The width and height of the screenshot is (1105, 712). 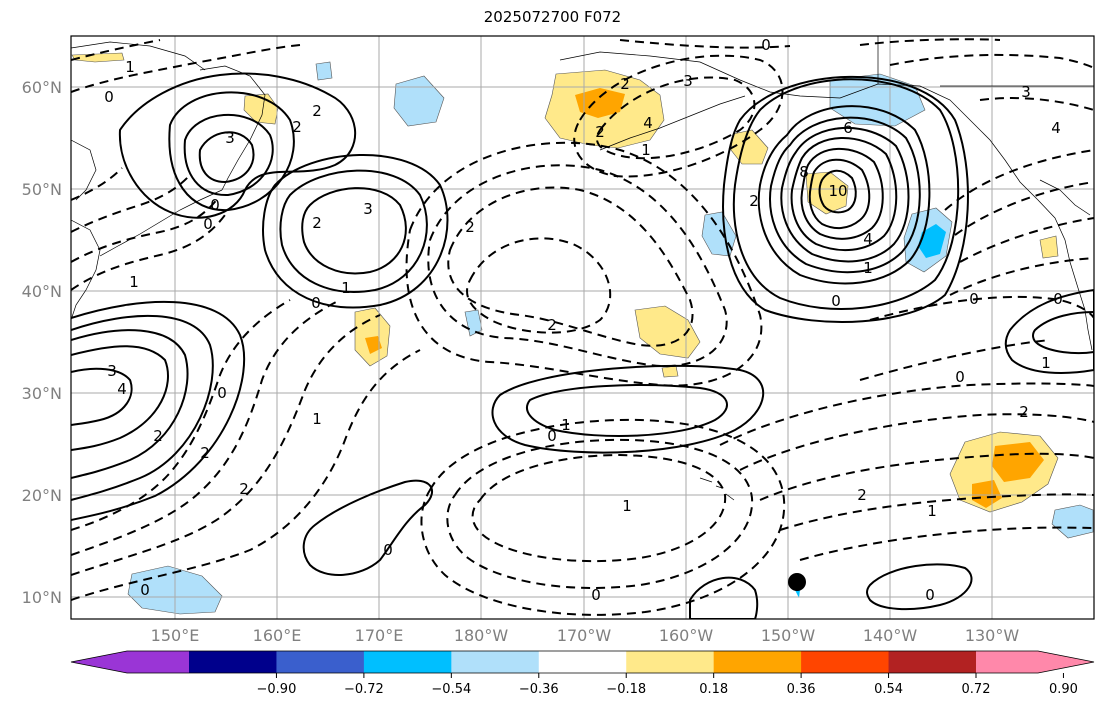 I want to click on lon-tick-label: 170°E, so click(x=379, y=635).